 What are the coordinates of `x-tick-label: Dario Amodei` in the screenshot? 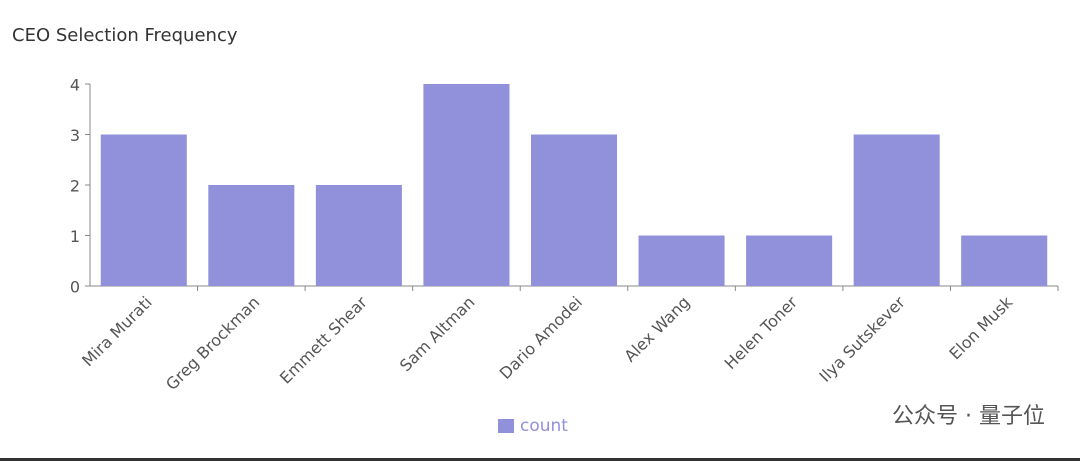 It's located at (541, 338).